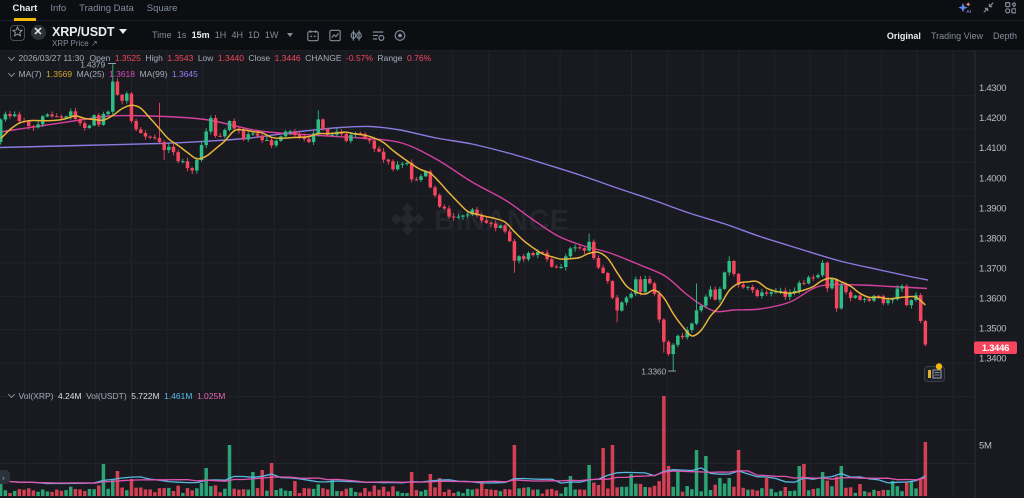 The width and height of the screenshot is (1024, 498). Describe the element at coordinates (992, 148) in the screenshot. I see `svg-text: 1.4100` at that location.